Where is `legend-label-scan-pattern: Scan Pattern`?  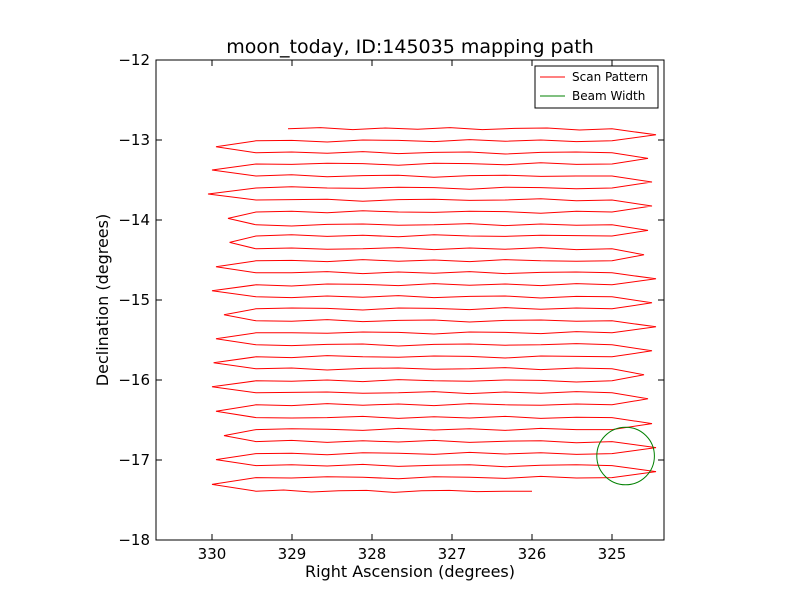
legend-label-scan-pattern: Scan Pattern is located at coordinates (610, 77).